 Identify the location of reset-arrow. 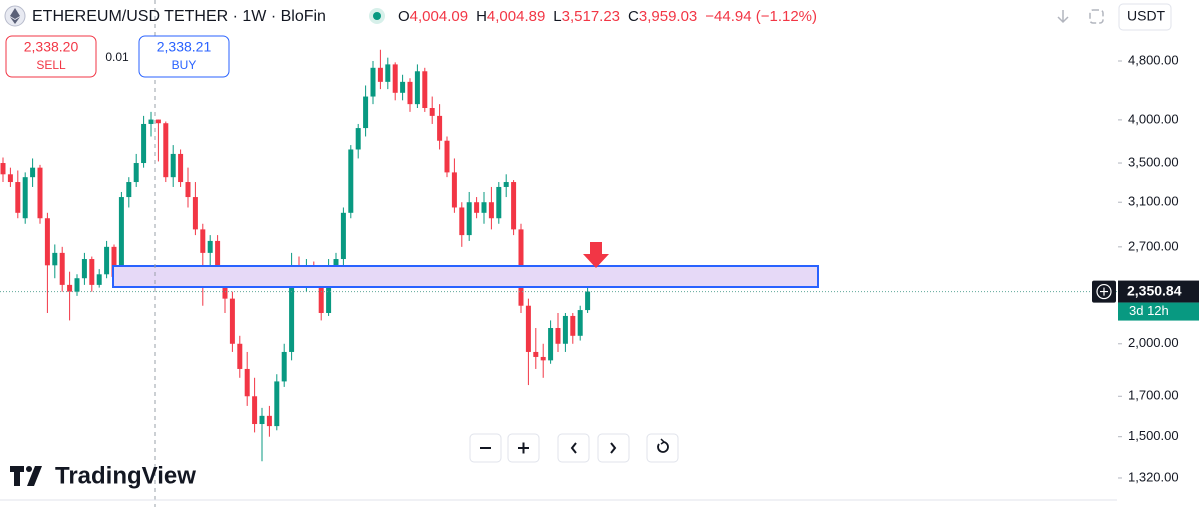
(663, 441).